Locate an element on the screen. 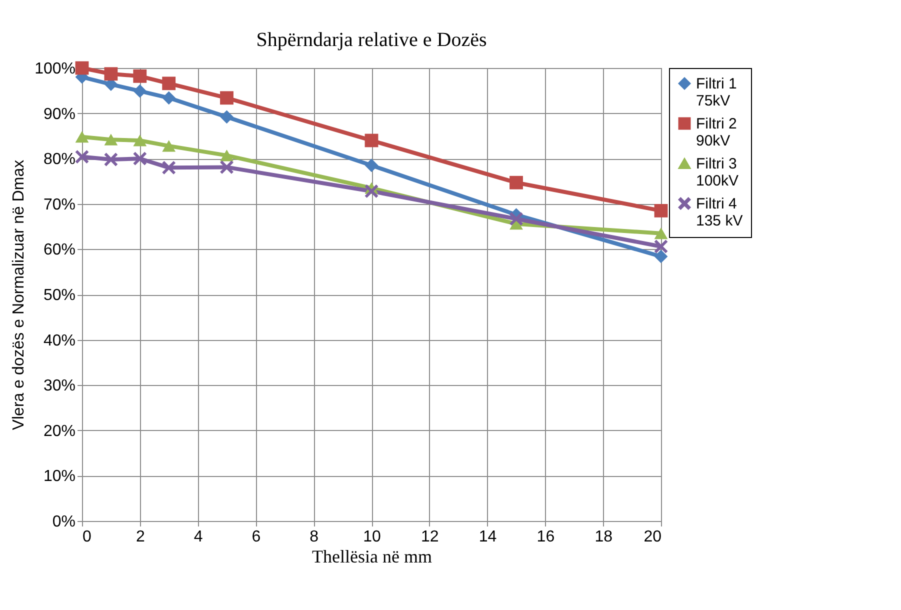 Image resolution: width=901 pixels, height=610 pixels. legend-label: Filtri 1 75kV is located at coordinates (716, 93).